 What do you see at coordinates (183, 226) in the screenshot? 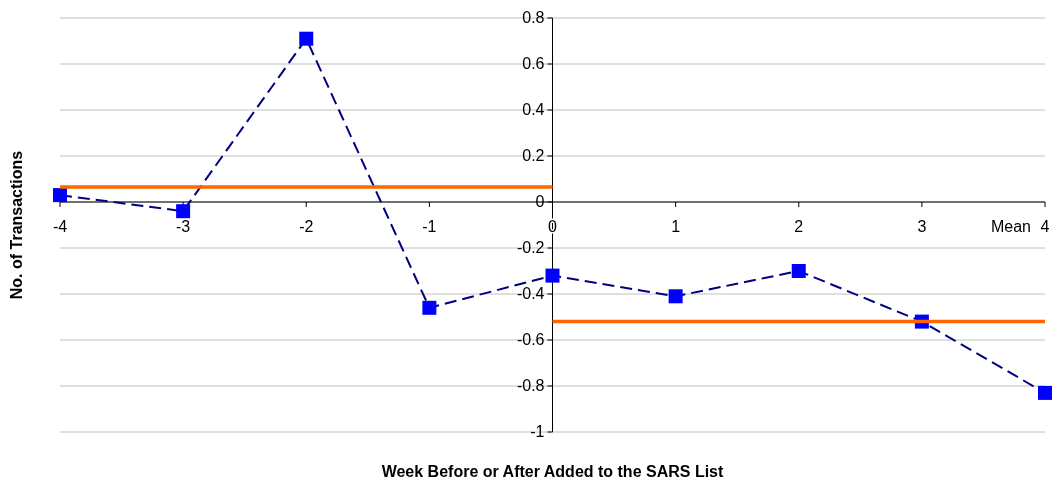
I see `x-tick-label: -3` at bounding box center [183, 226].